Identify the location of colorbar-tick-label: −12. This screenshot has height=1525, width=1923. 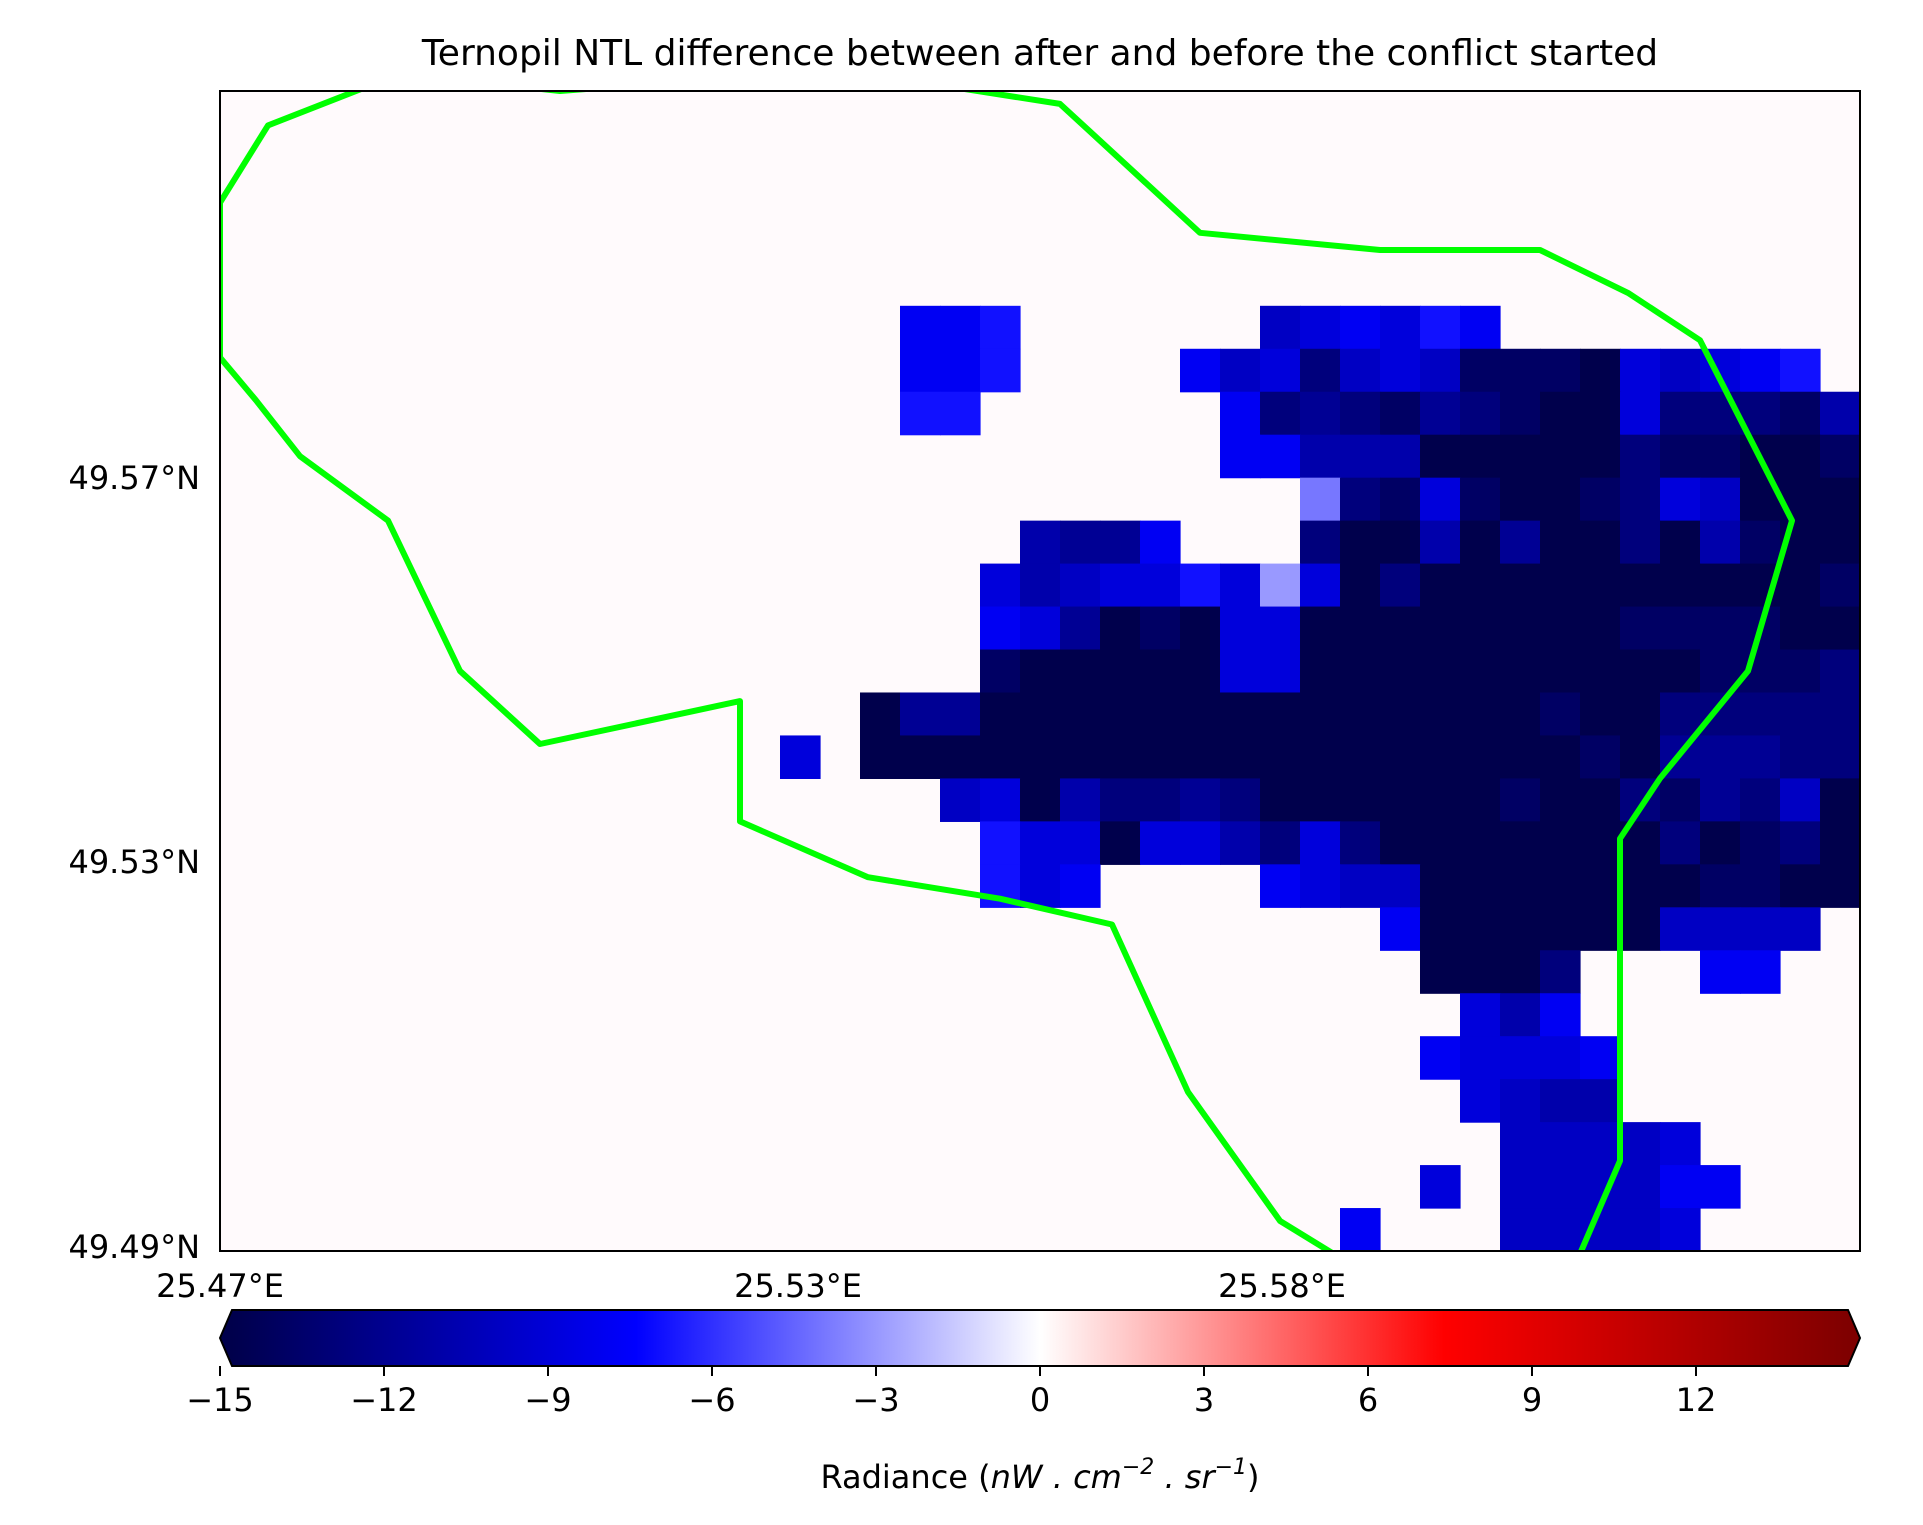
(384, 1400).